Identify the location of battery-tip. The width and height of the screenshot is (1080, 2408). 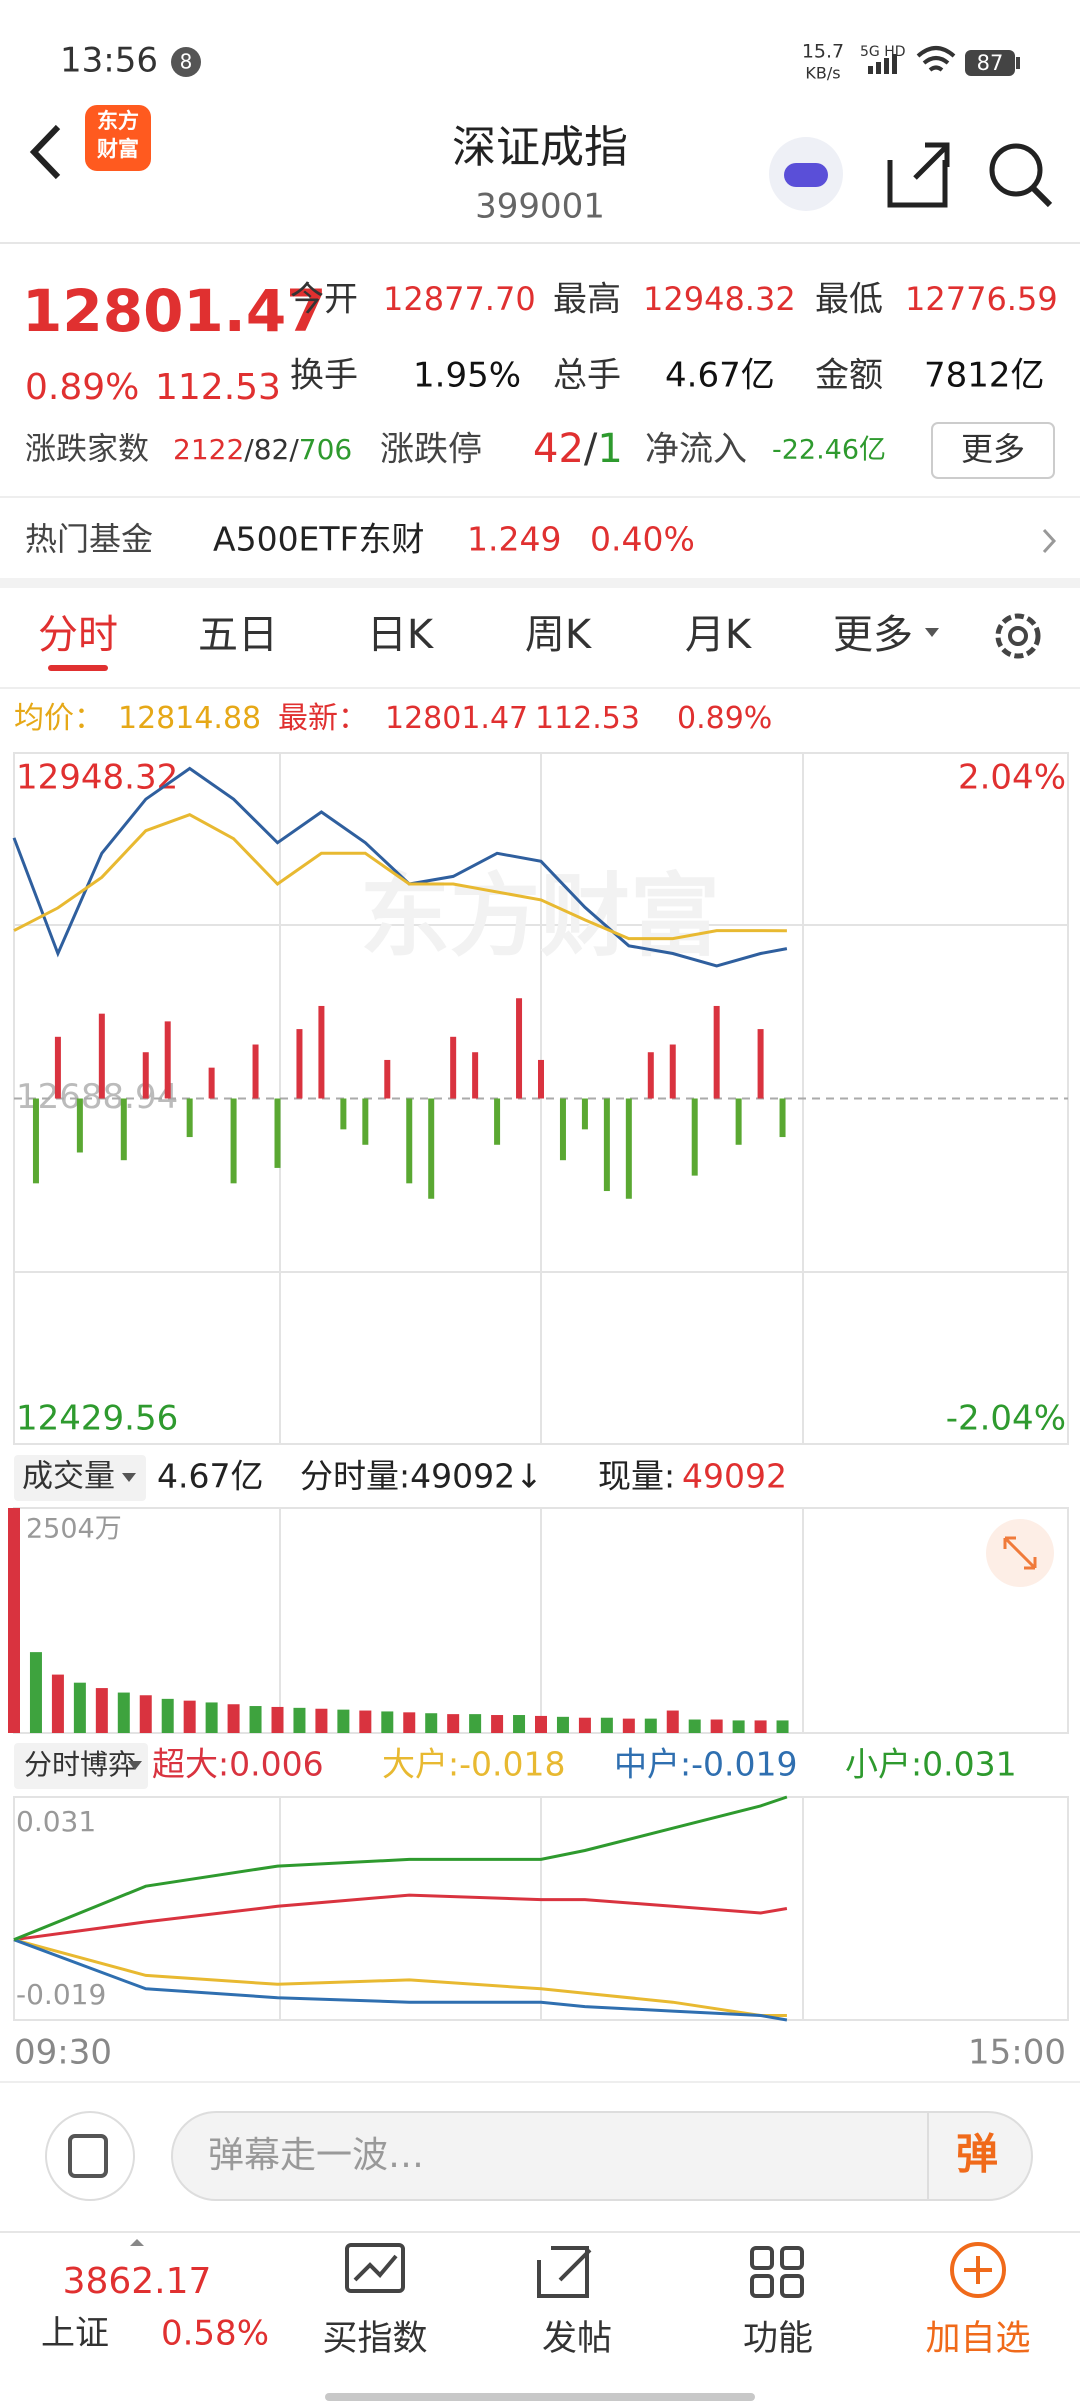
(1018, 63).